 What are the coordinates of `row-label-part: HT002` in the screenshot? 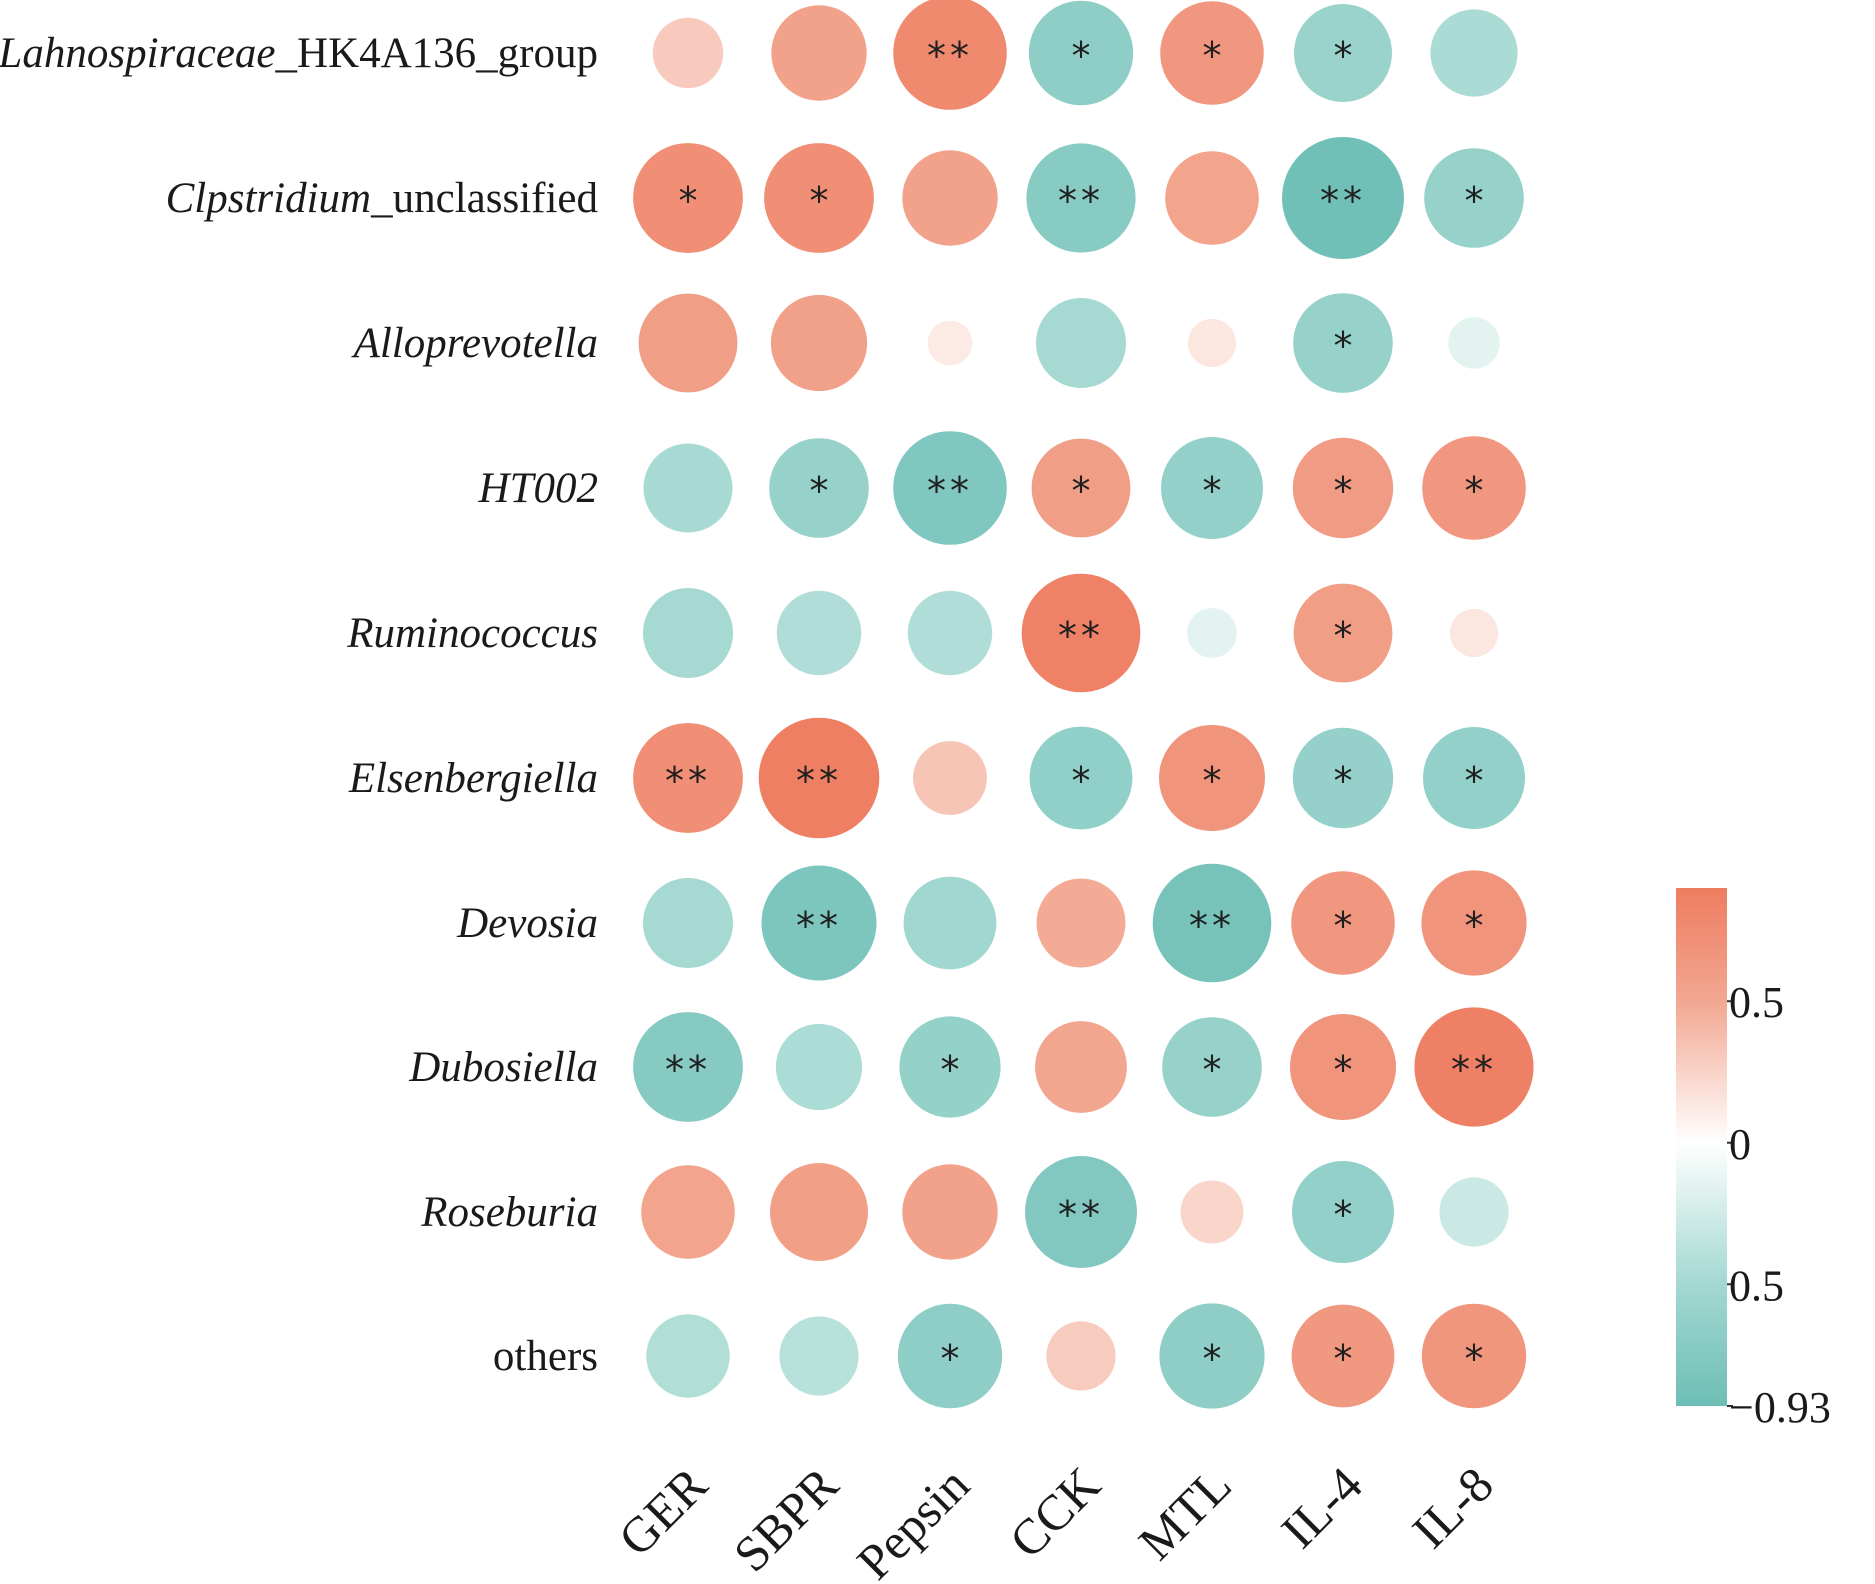 It's located at (538, 488).